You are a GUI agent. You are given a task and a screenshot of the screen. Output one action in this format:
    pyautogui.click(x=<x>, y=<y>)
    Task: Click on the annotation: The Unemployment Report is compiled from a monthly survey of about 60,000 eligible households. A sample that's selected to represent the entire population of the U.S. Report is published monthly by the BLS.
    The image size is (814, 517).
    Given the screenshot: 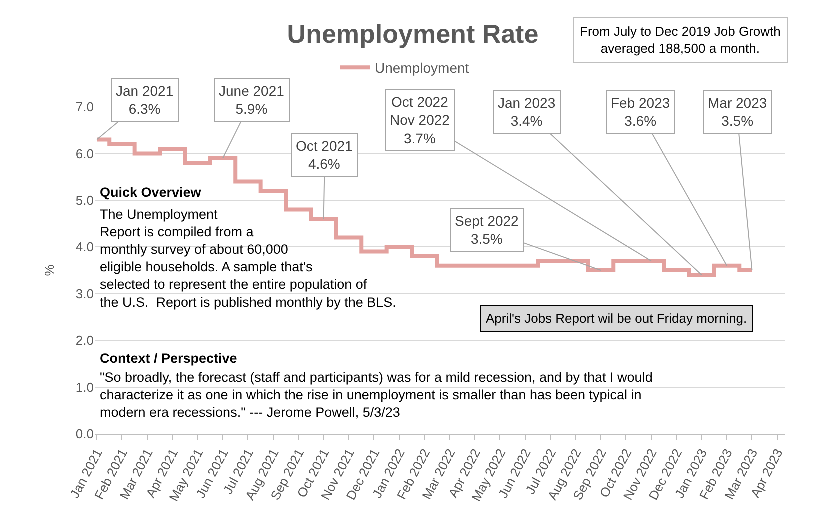 What is the action you would take?
    pyautogui.click(x=248, y=258)
    